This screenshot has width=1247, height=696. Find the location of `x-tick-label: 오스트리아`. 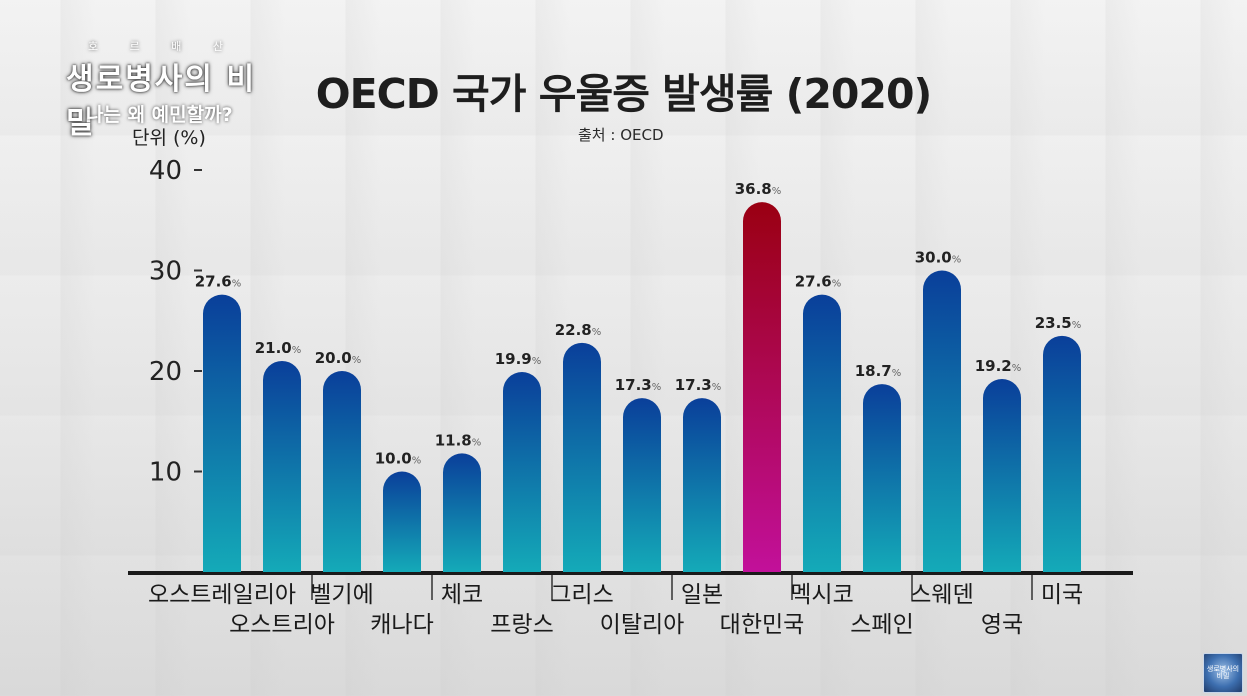

x-tick-label: 오스트리아 is located at coordinates (282, 625).